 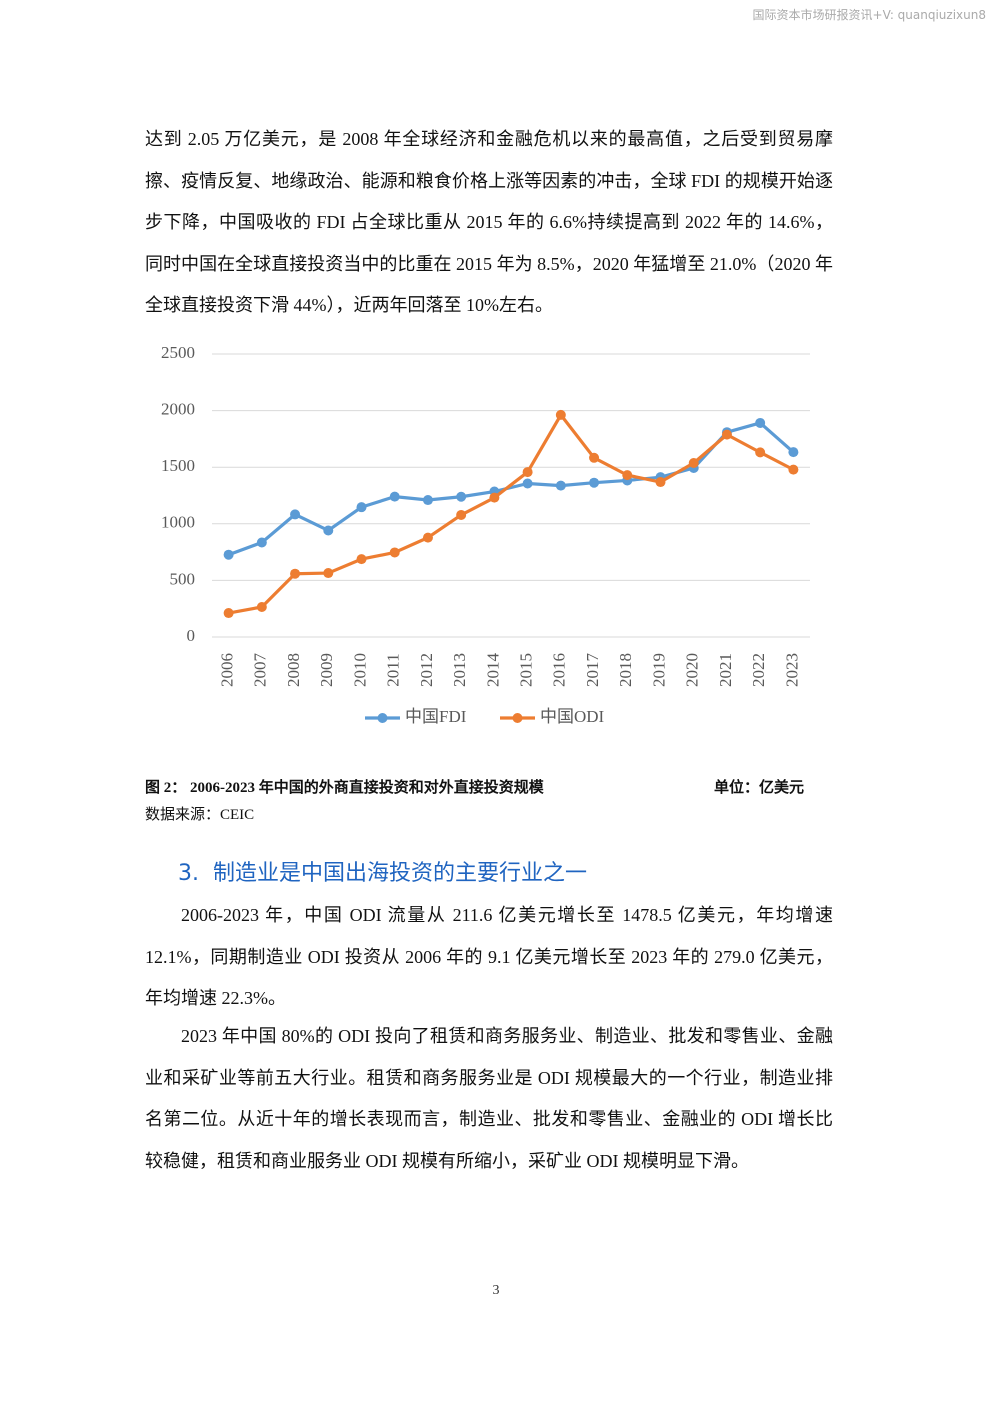 I want to click on x-tick-label: 2012, so click(x=426, y=670).